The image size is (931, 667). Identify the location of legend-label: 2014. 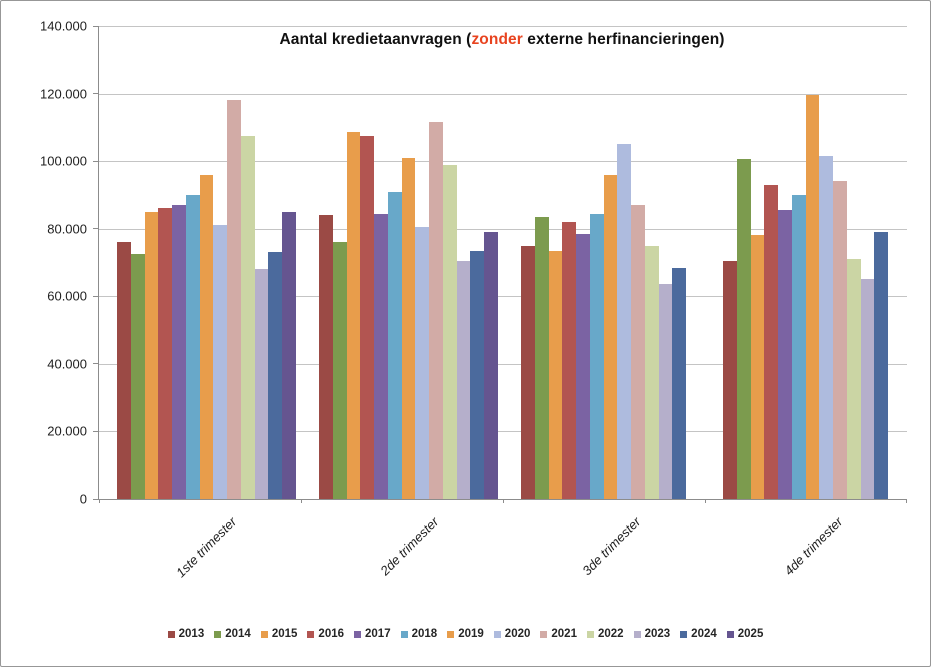
(238, 634).